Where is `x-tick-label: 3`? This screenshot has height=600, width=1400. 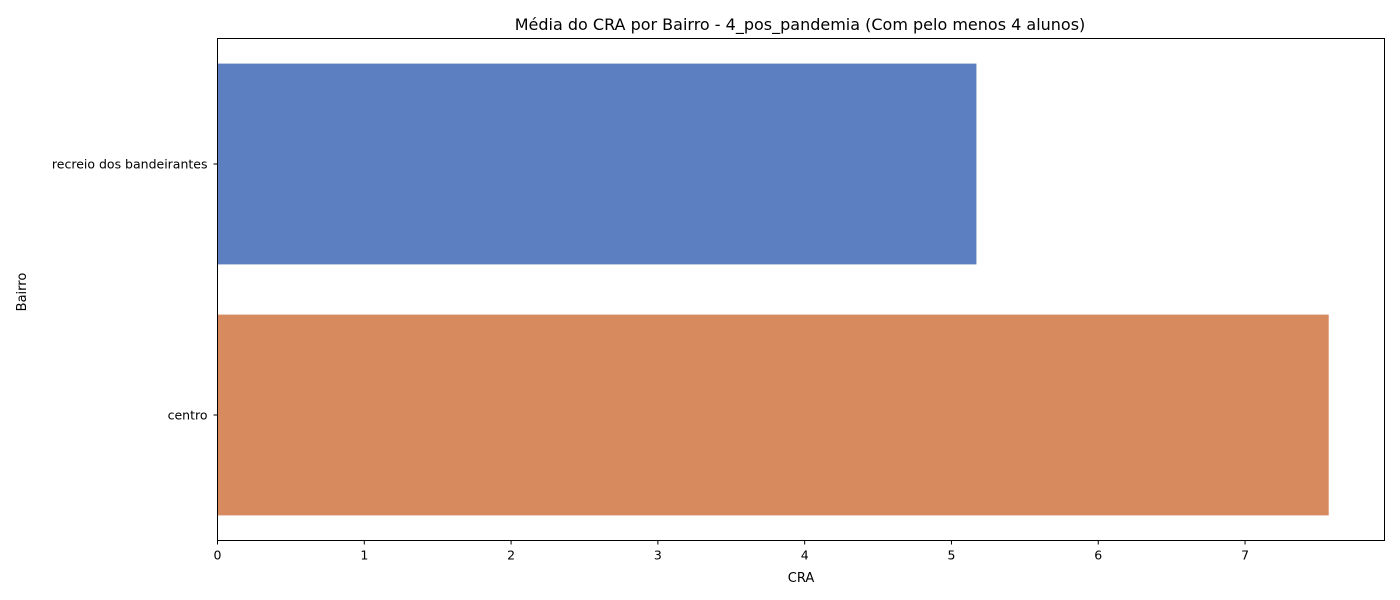 x-tick-label: 3 is located at coordinates (658, 555).